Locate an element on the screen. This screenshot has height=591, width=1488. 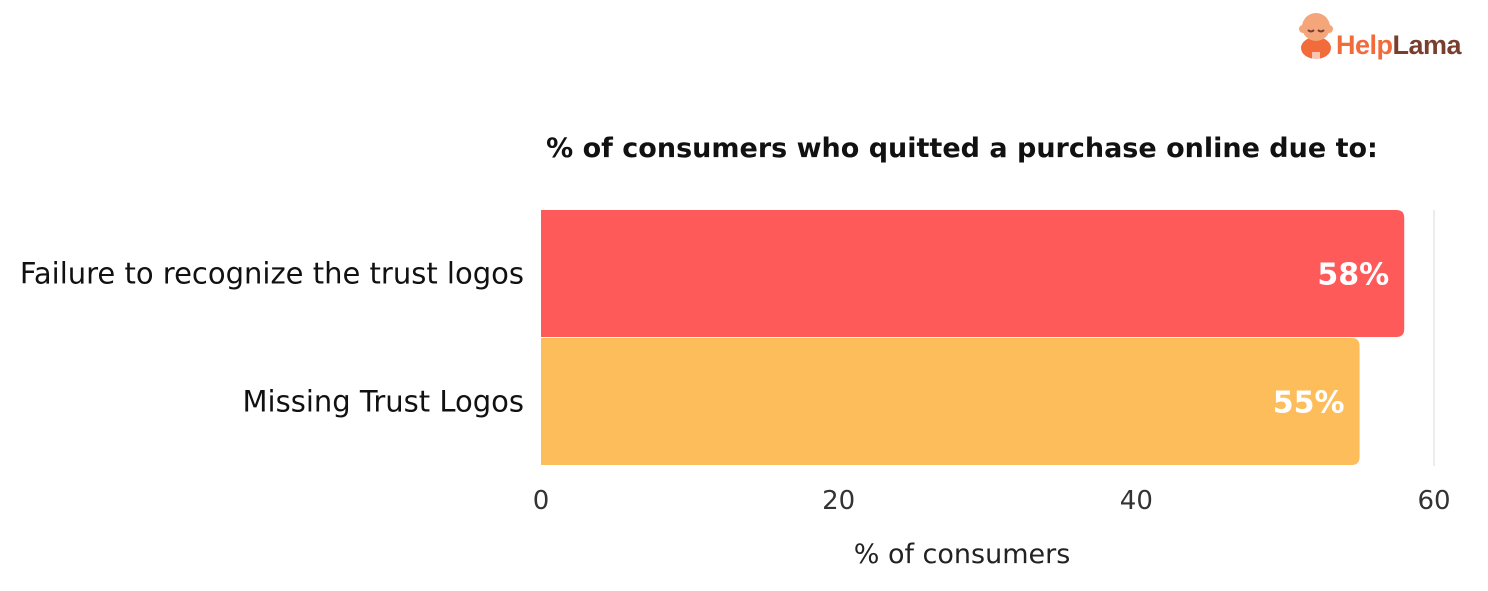
x-tick-label: 60 is located at coordinates (1433, 501).